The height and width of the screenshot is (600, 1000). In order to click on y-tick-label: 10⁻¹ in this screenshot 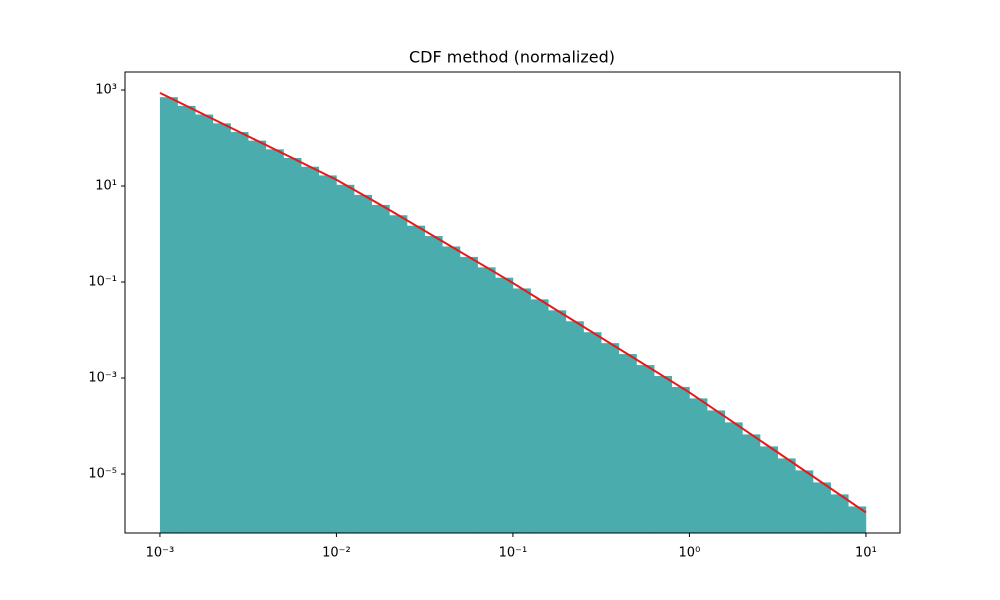, I will do `click(102, 281)`.